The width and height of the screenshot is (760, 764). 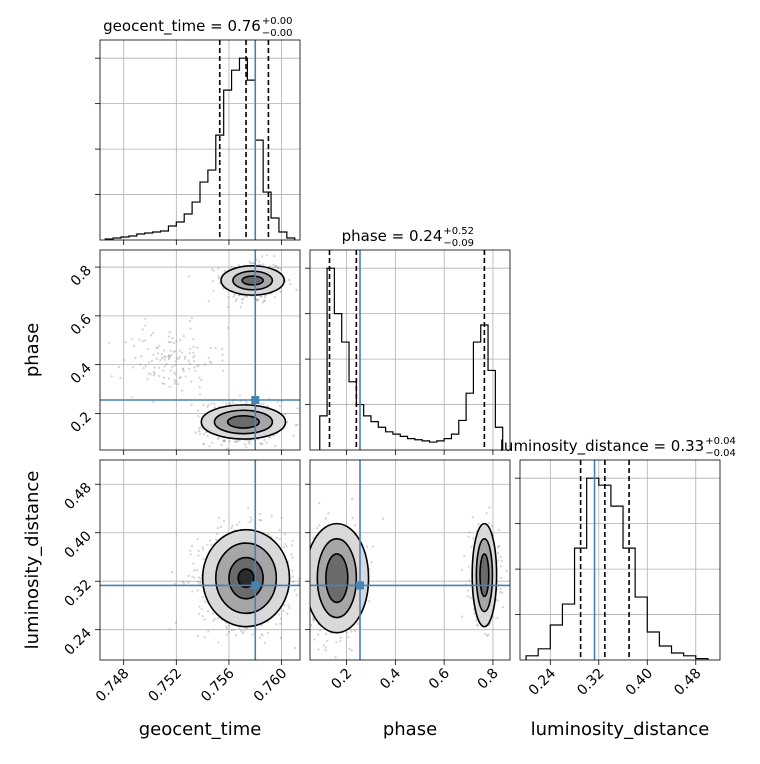 I want to click on y-tick-label: 0.6, so click(x=81, y=324).